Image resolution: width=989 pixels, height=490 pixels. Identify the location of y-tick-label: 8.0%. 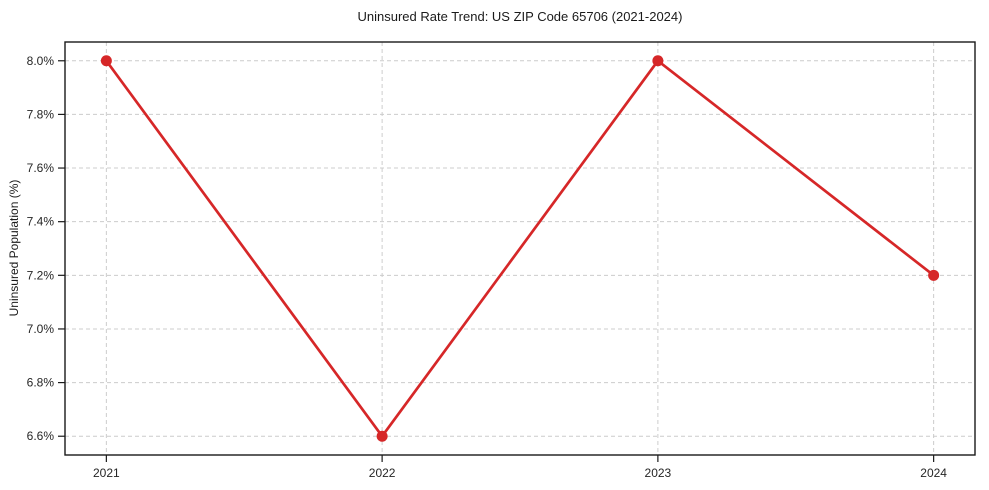
(41, 61).